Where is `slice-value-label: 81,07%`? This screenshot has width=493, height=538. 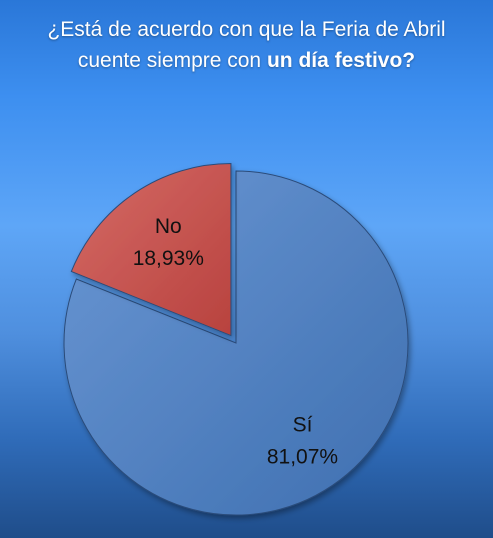 slice-value-label: 81,07% is located at coordinates (302, 456).